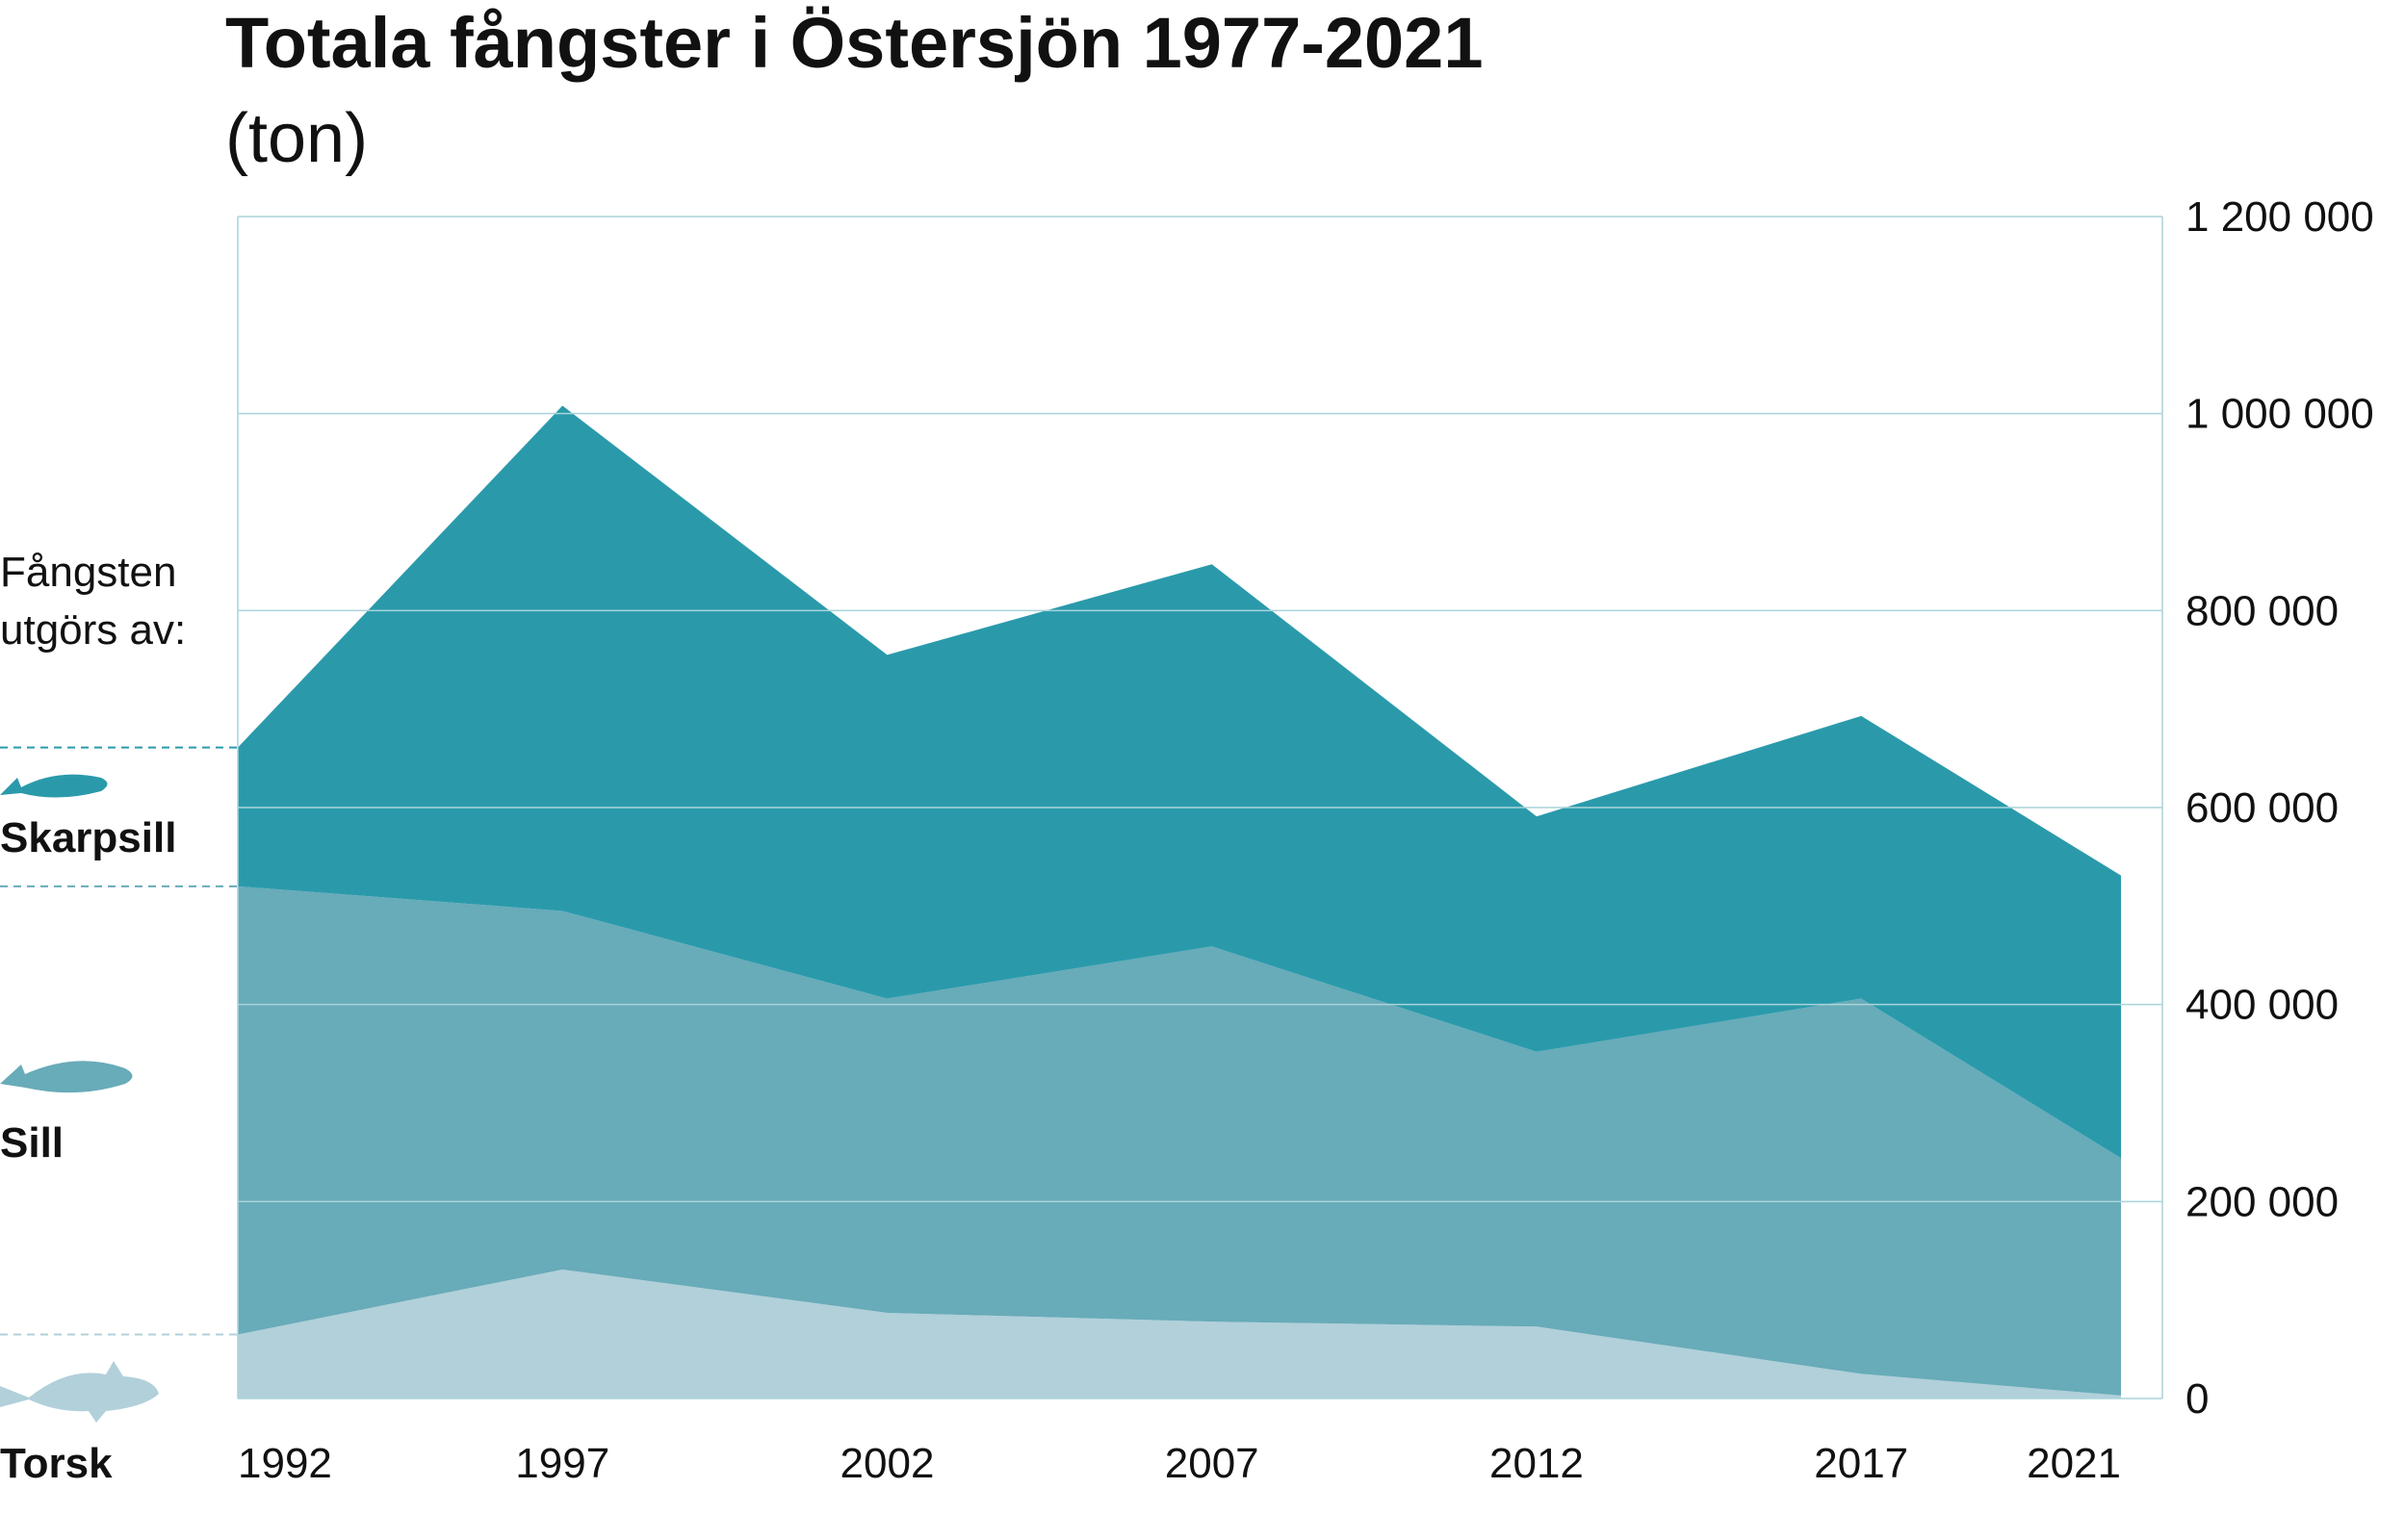  Describe the element at coordinates (2262, 808) in the screenshot. I see `y-tick-label: 600 000` at that location.